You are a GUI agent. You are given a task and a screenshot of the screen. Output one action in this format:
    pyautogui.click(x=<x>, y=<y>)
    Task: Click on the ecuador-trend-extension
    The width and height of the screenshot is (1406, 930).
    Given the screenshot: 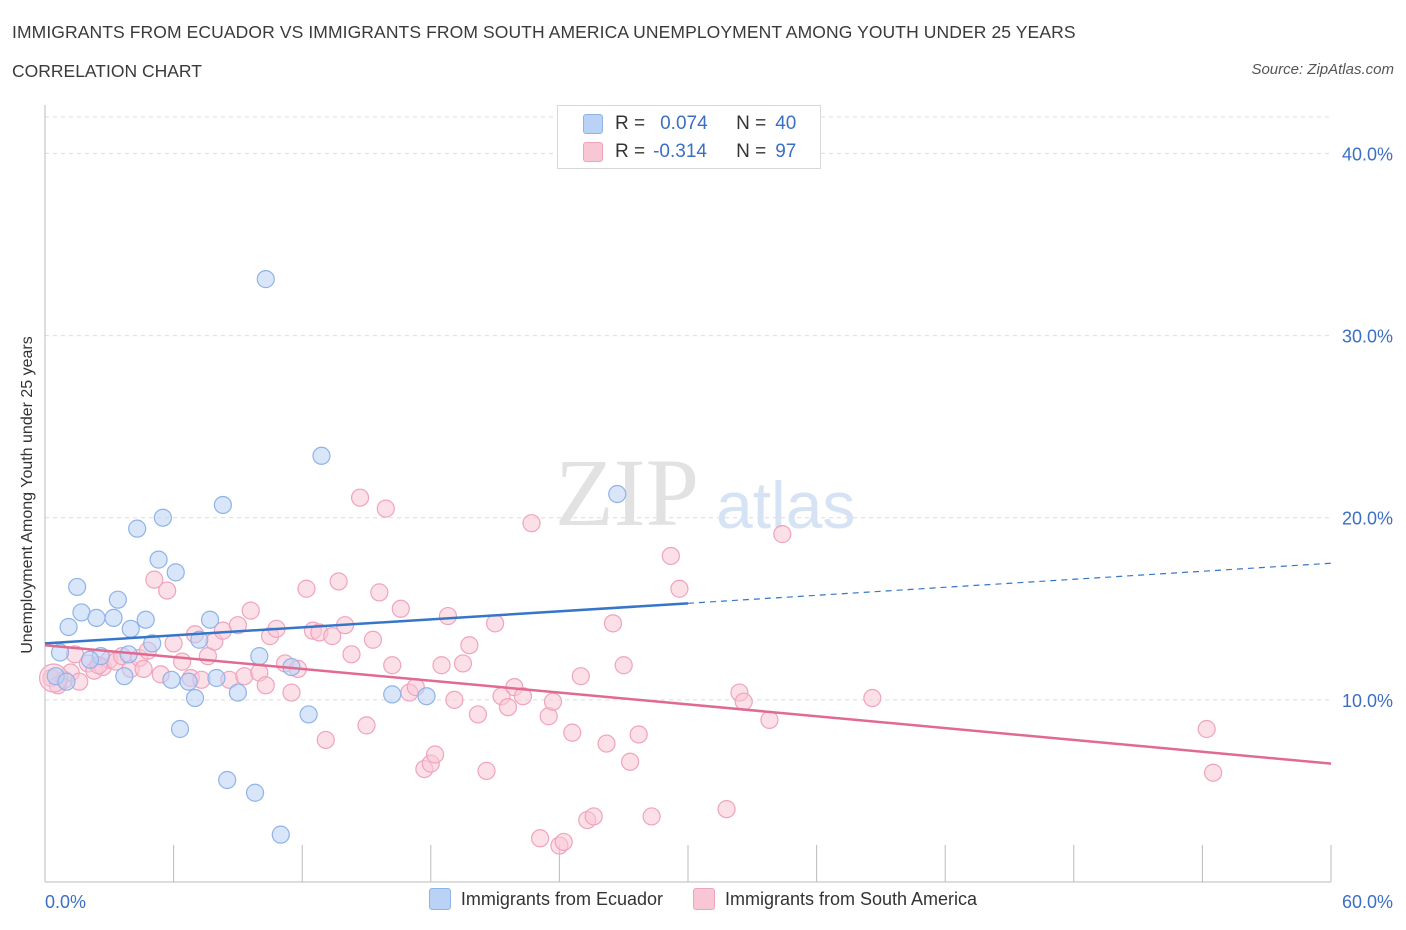 What is the action you would take?
    pyautogui.click(x=1009, y=583)
    